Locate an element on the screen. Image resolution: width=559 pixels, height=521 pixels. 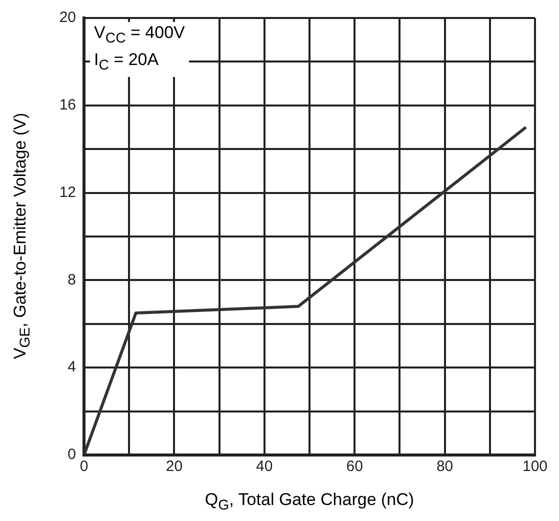
y-tick-label: 4 is located at coordinates (72, 367).